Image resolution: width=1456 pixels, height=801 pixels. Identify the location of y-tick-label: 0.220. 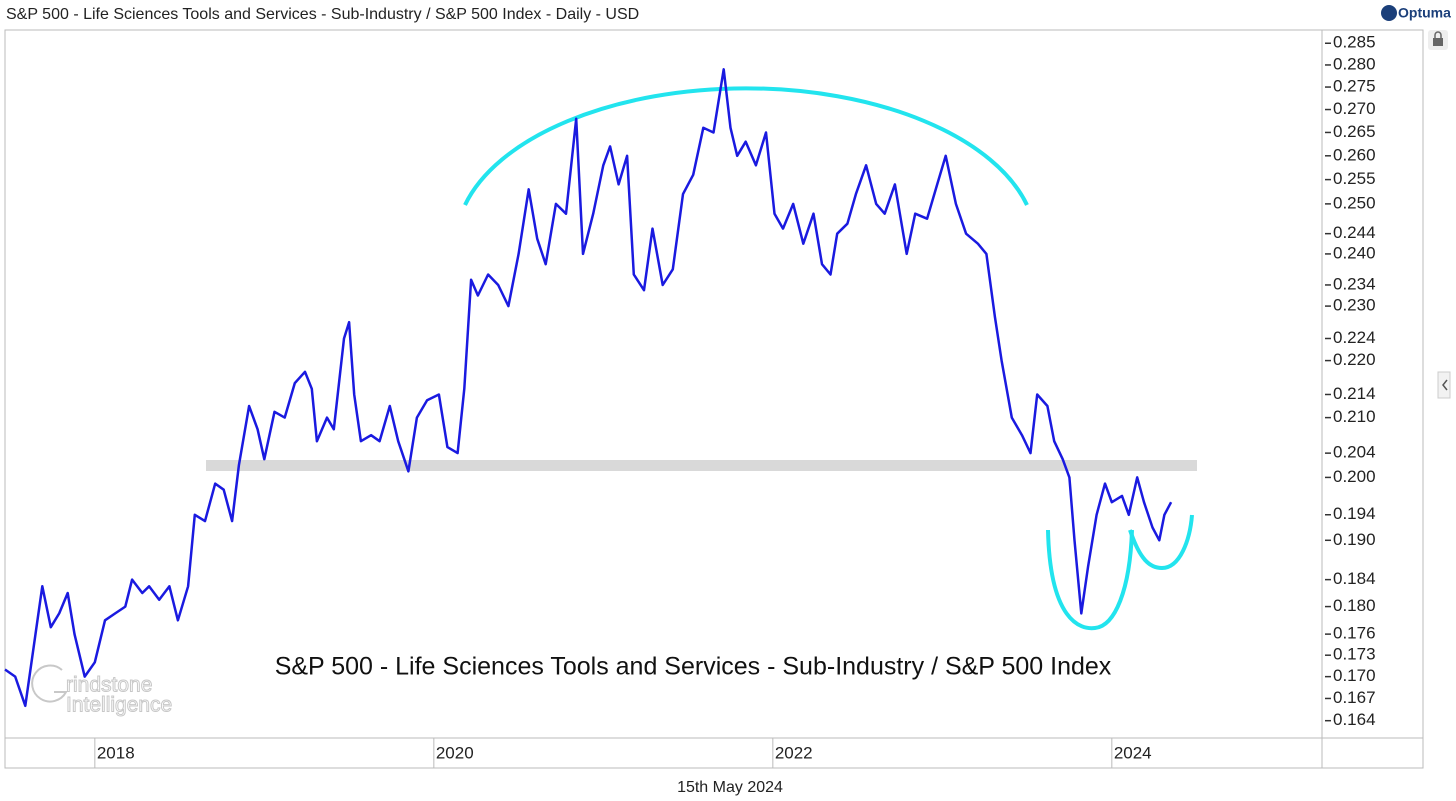
(1354, 359).